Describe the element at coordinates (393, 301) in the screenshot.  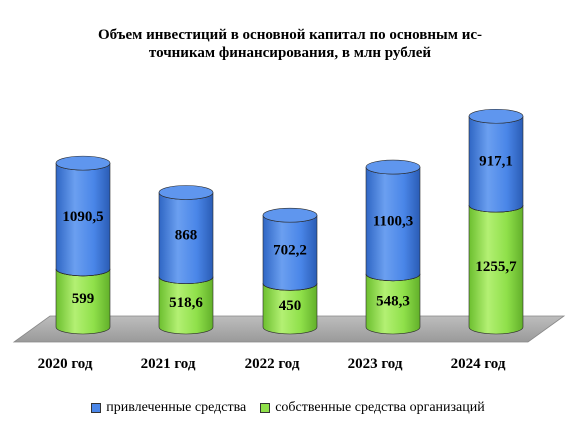
I see `value-label-own-3: 548,3` at that location.